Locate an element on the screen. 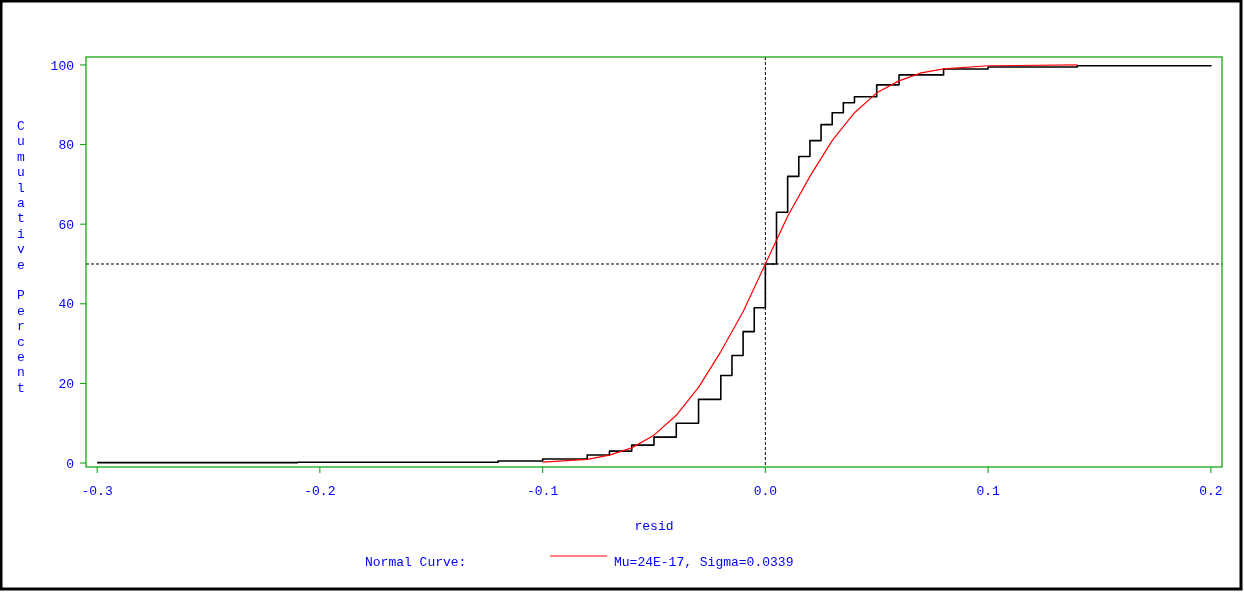  legend-label: Mu=24E-17, Sigma=0.0339 is located at coordinates (704, 562).